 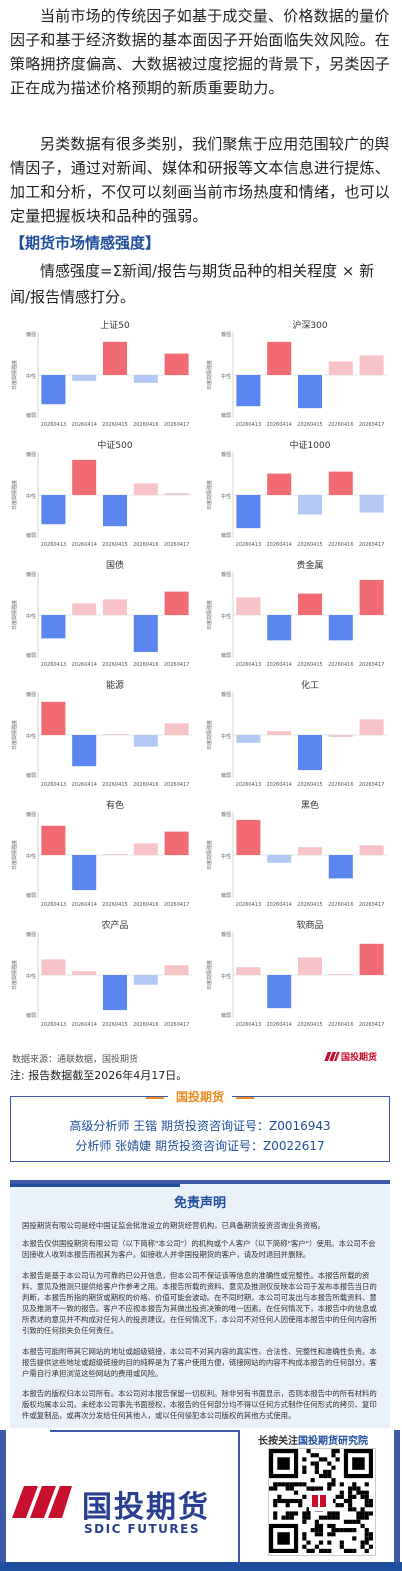 What do you see at coordinates (142, 1529) in the screenshot?
I see `footer-company-name-en: SDIC FUTURES` at bounding box center [142, 1529].